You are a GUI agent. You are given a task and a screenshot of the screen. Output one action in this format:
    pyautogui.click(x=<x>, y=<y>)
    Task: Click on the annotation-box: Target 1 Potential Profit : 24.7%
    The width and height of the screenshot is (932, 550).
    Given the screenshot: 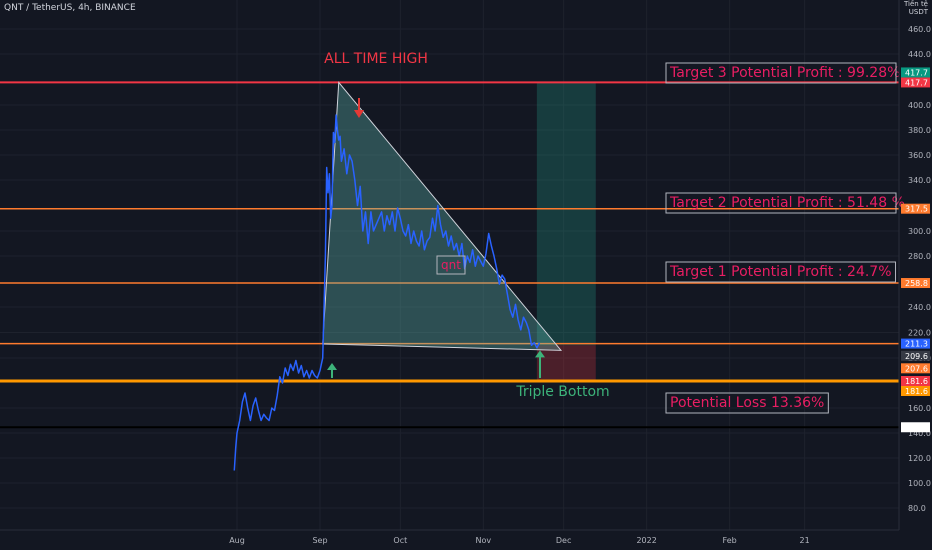 What is the action you would take?
    pyautogui.click(x=781, y=272)
    